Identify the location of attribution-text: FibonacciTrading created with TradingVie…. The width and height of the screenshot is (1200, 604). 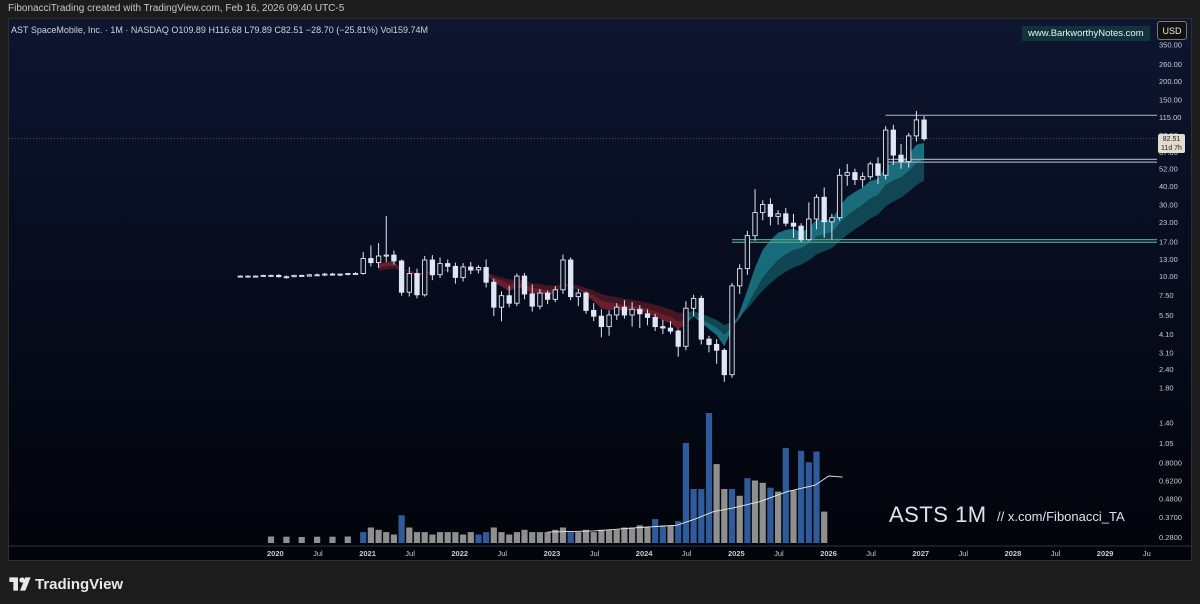
(176, 8).